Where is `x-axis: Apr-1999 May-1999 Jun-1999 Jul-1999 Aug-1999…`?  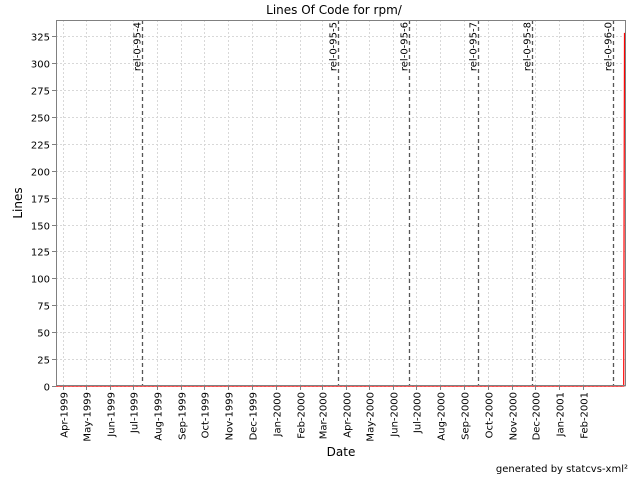 x-axis: Apr-1999 May-1999 Jun-1999 Jul-1999 Aug-1999… is located at coordinates (325, 414).